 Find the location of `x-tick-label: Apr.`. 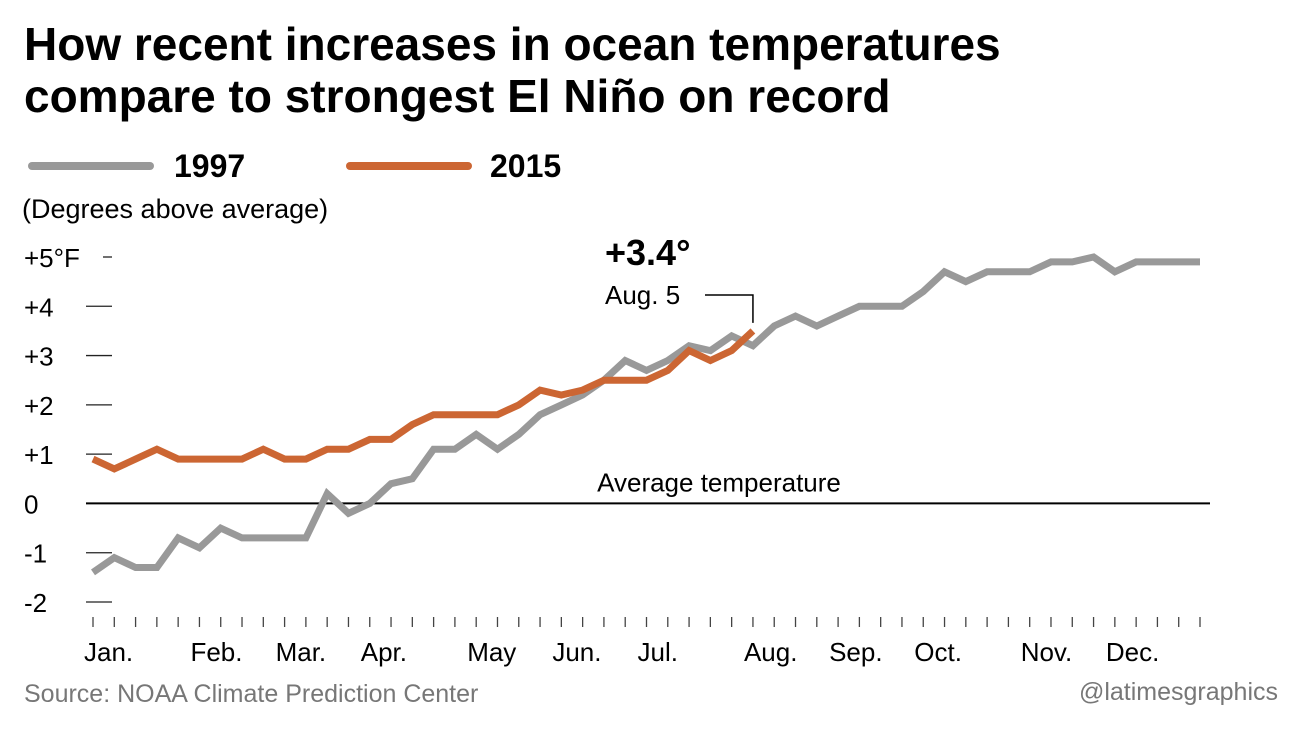

x-tick-label: Apr. is located at coordinates (384, 652).